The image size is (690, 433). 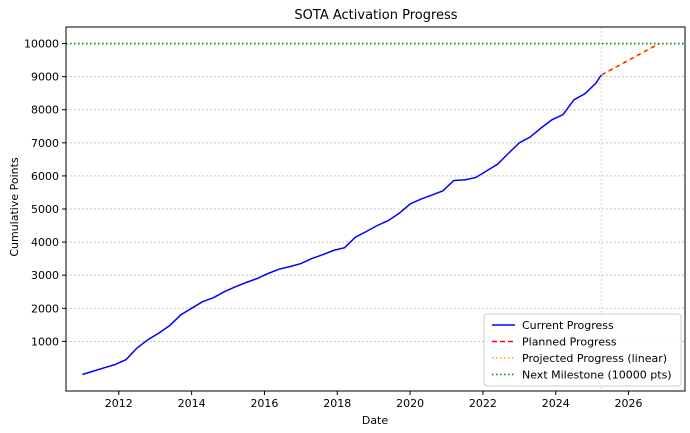 What do you see at coordinates (45, 275) in the screenshot?
I see `y-tick-label: 3000` at bounding box center [45, 275].